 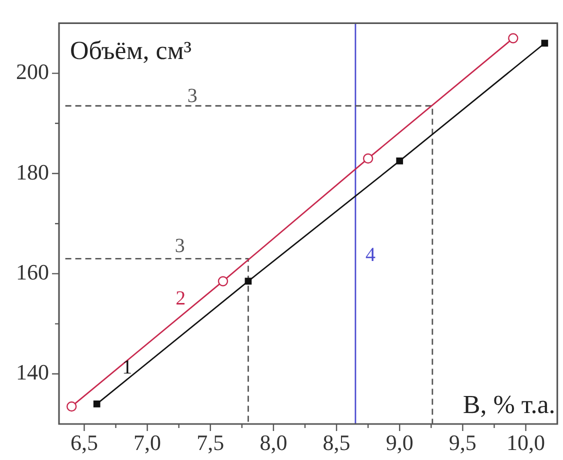 What do you see at coordinates (526, 442) in the screenshot?
I see `x-tick-label: 10,0` at bounding box center [526, 442].